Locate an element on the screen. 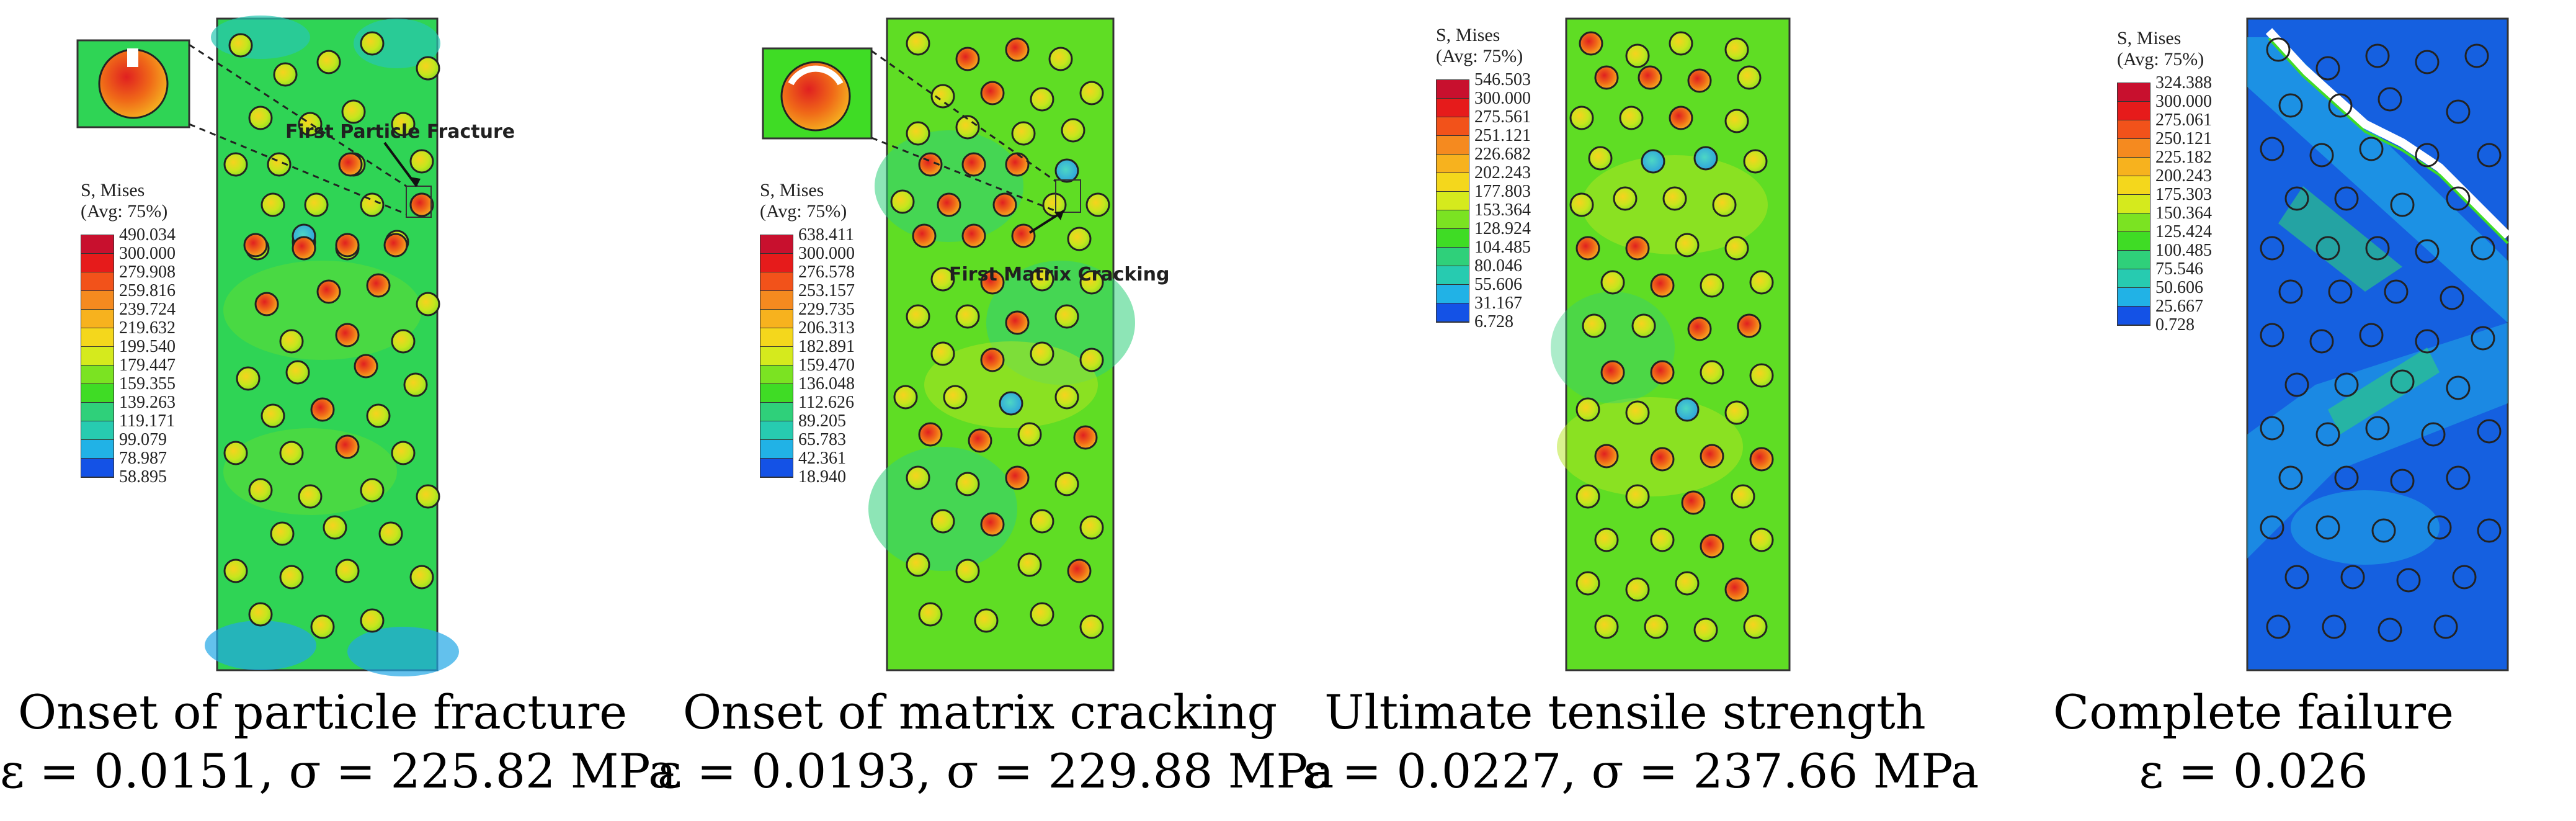 Image resolution: width=2576 pixels, height=821 pixels. legend-value: 490.034 is located at coordinates (148, 235).